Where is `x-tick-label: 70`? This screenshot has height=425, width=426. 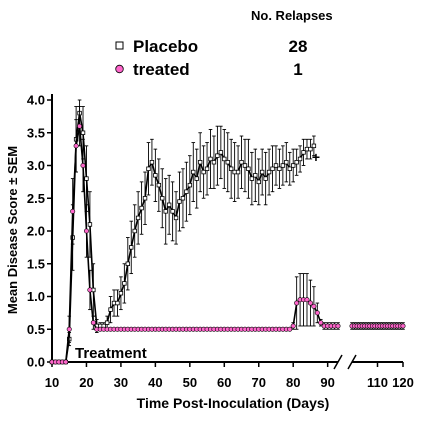
x-tick-label: 70 is located at coordinates (259, 382).